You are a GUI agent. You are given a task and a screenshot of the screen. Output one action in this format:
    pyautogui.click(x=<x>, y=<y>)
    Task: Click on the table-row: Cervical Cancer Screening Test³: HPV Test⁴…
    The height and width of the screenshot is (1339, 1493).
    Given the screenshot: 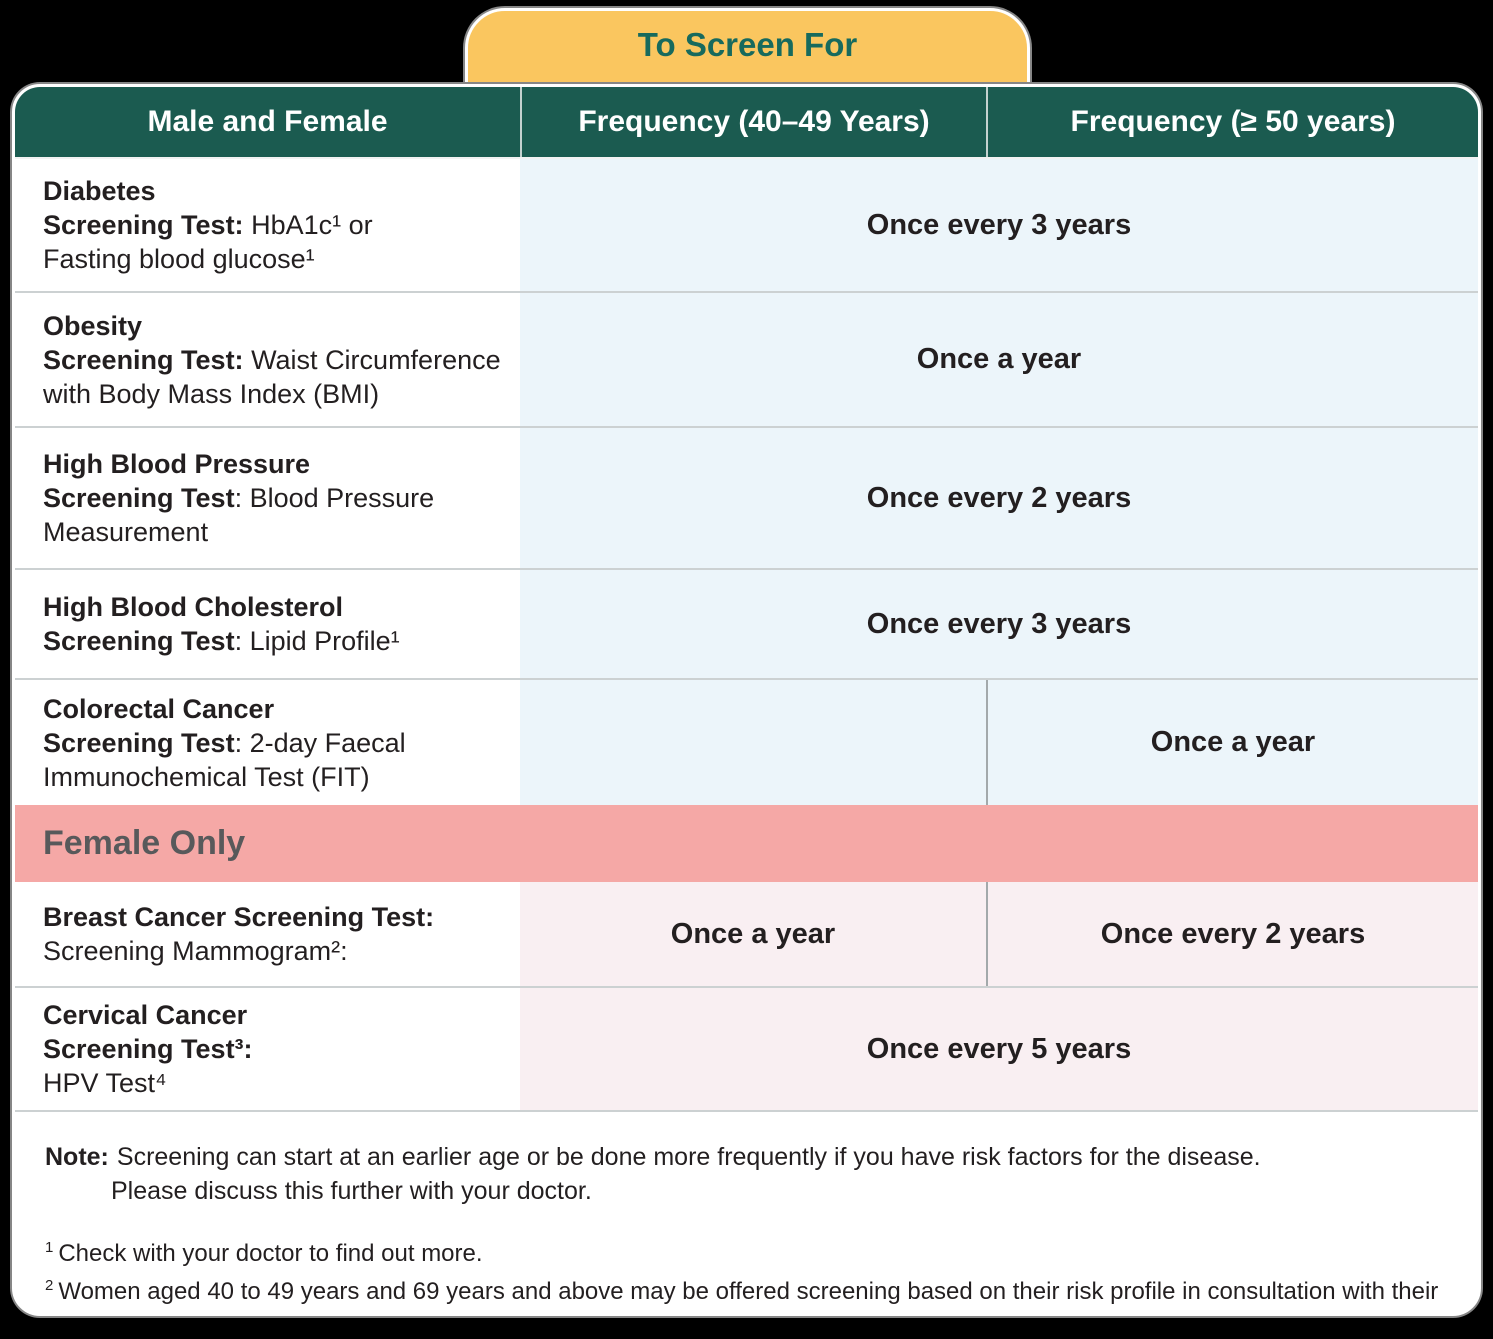 What is the action you would take?
    pyautogui.click(x=746, y=1050)
    